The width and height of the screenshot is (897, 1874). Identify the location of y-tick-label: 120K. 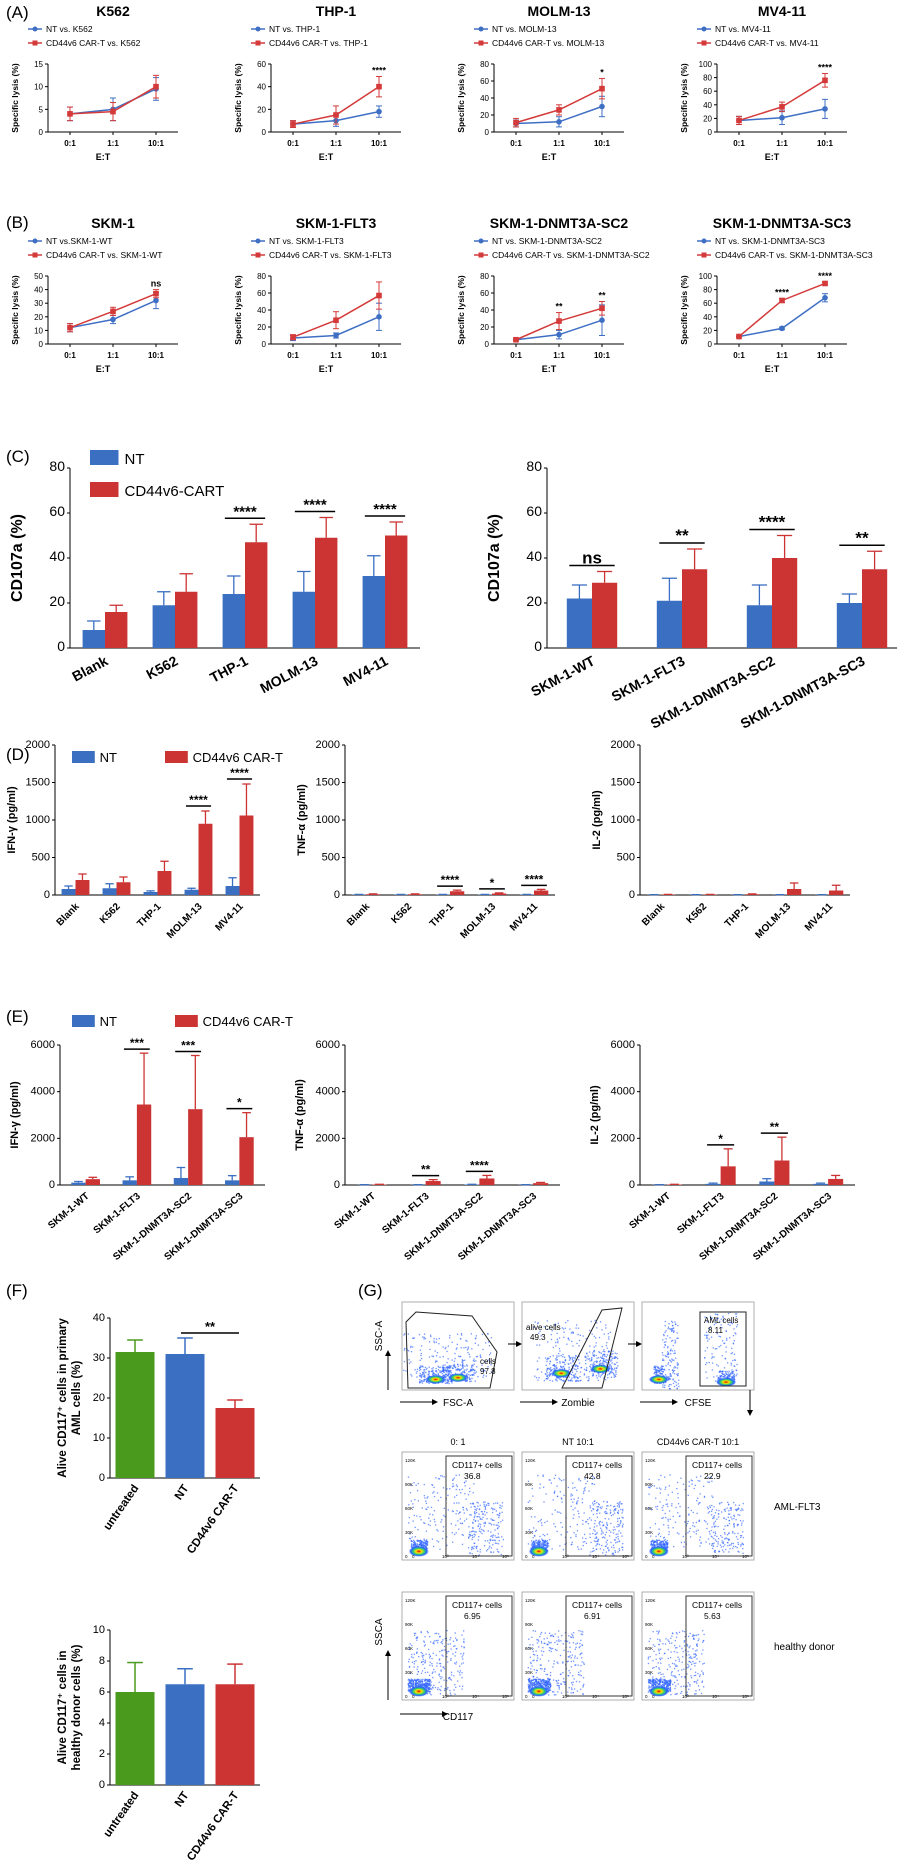
(530, 1460).